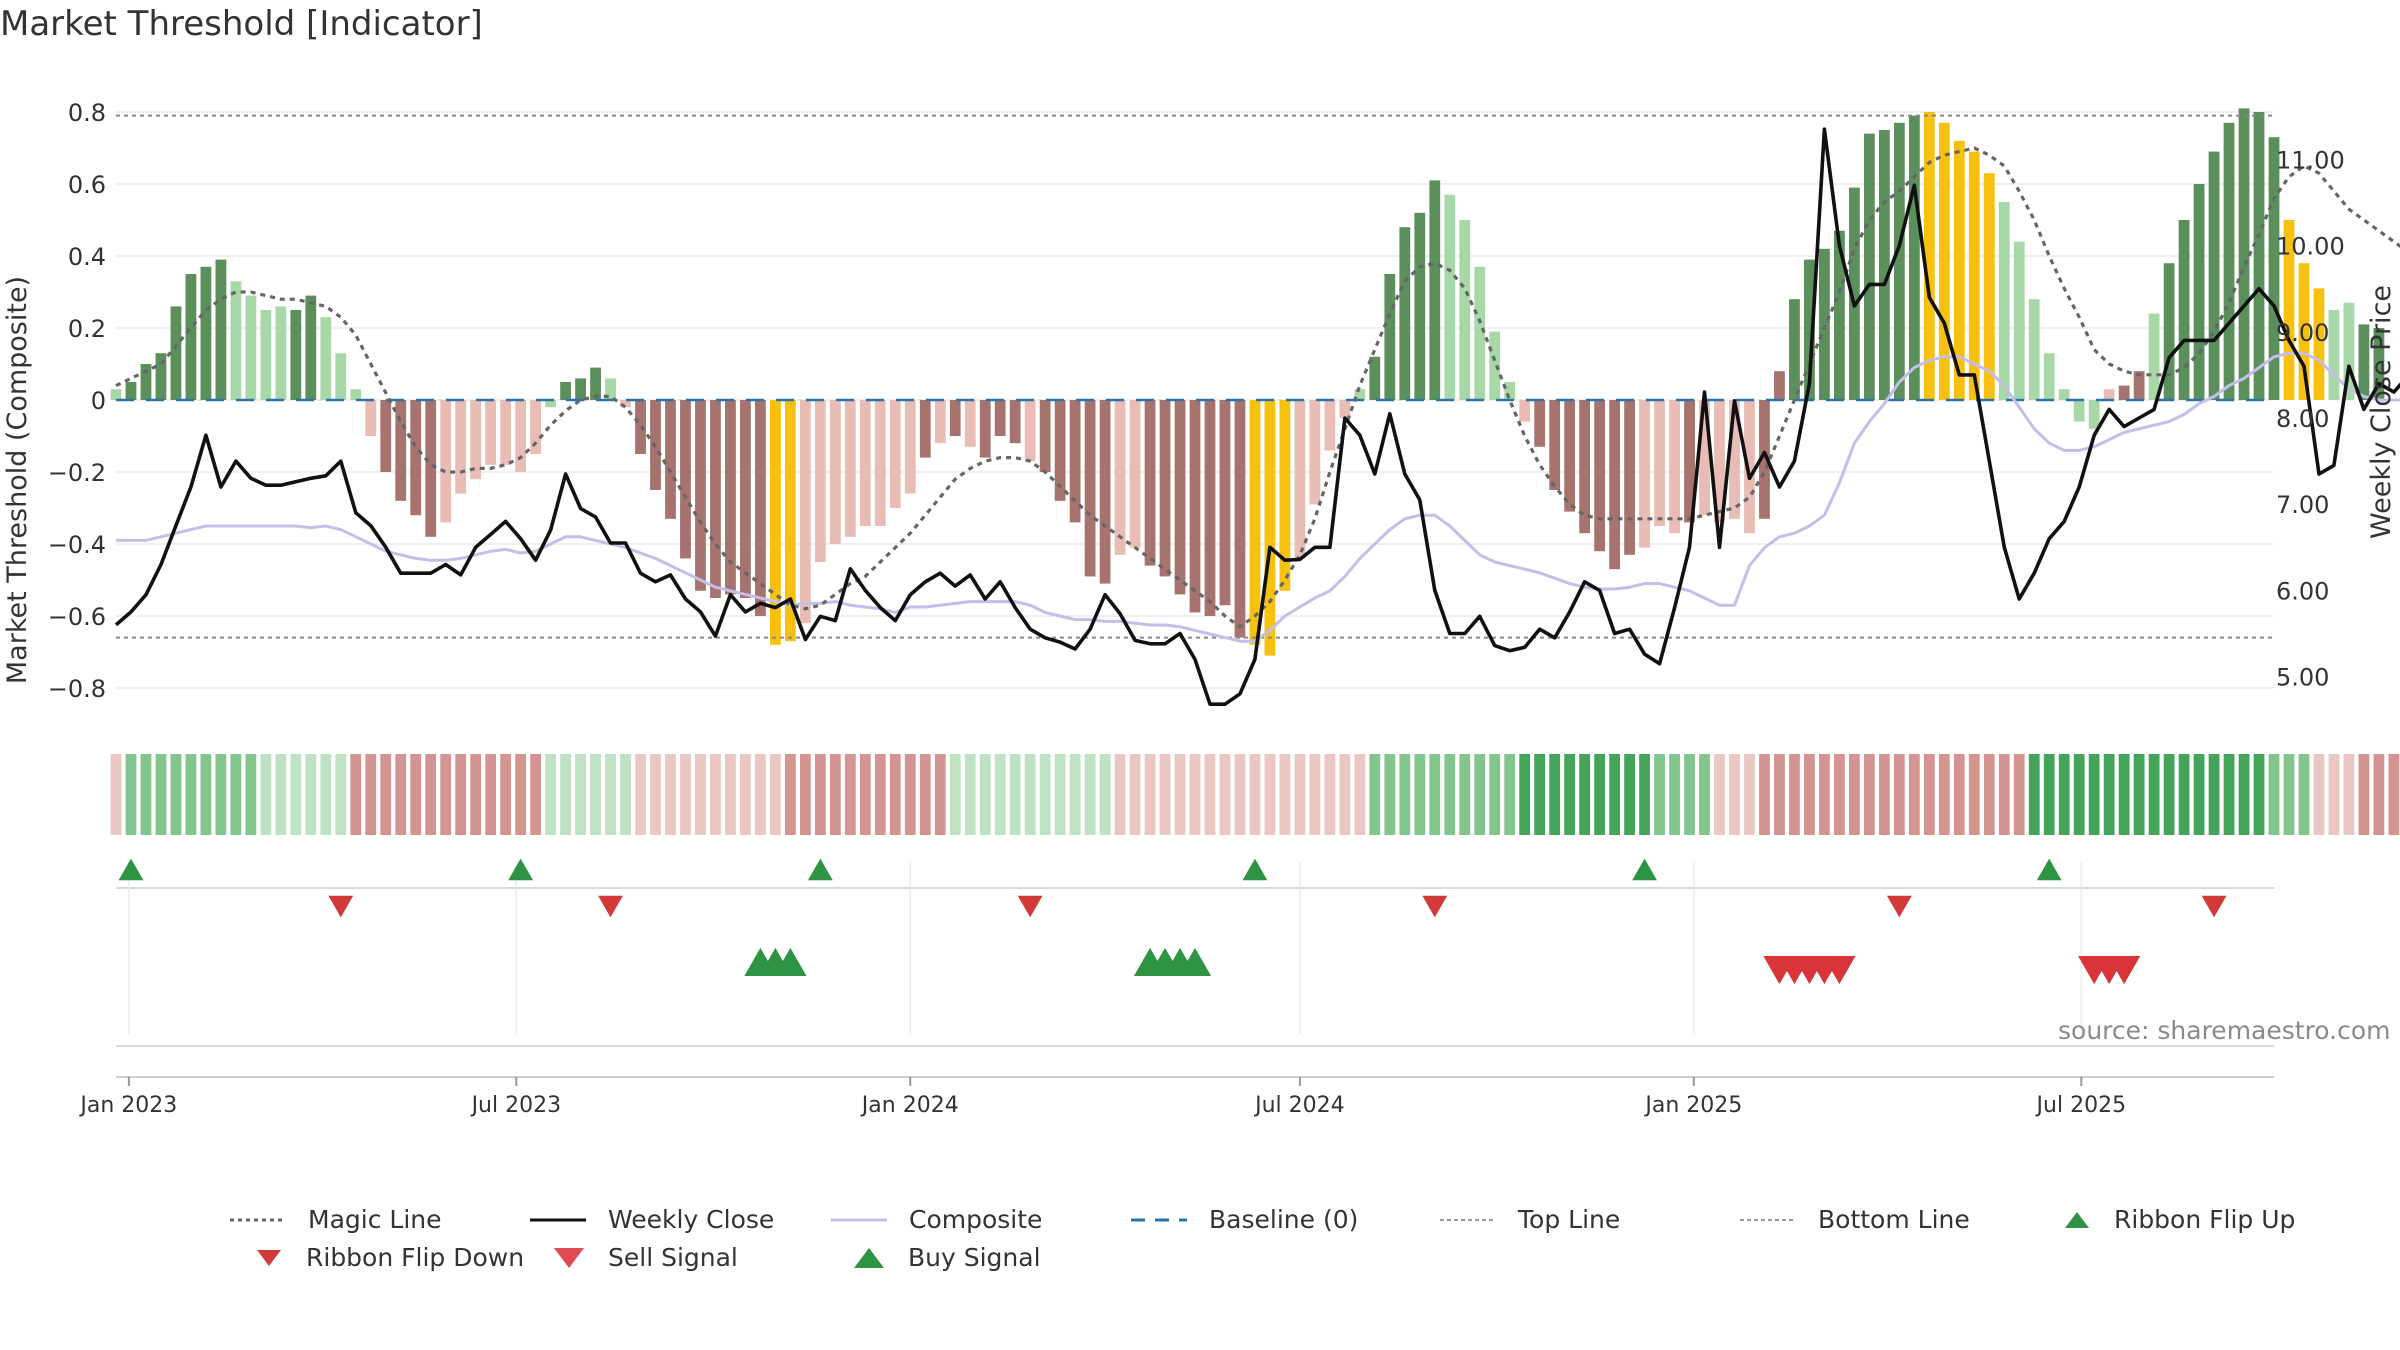  What do you see at coordinates (87, 185) in the screenshot?
I see `y-tick-label: 0.6` at bounding box center [87, 185].